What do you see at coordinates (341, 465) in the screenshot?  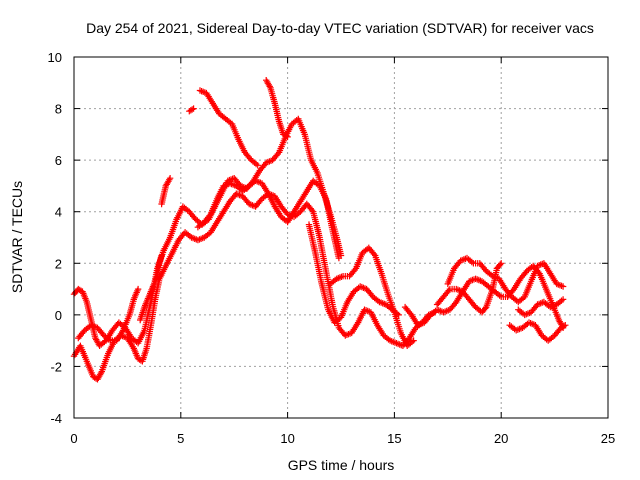 I see `x-axis-label: GPS time / hours` at bounding box center [341, 465].